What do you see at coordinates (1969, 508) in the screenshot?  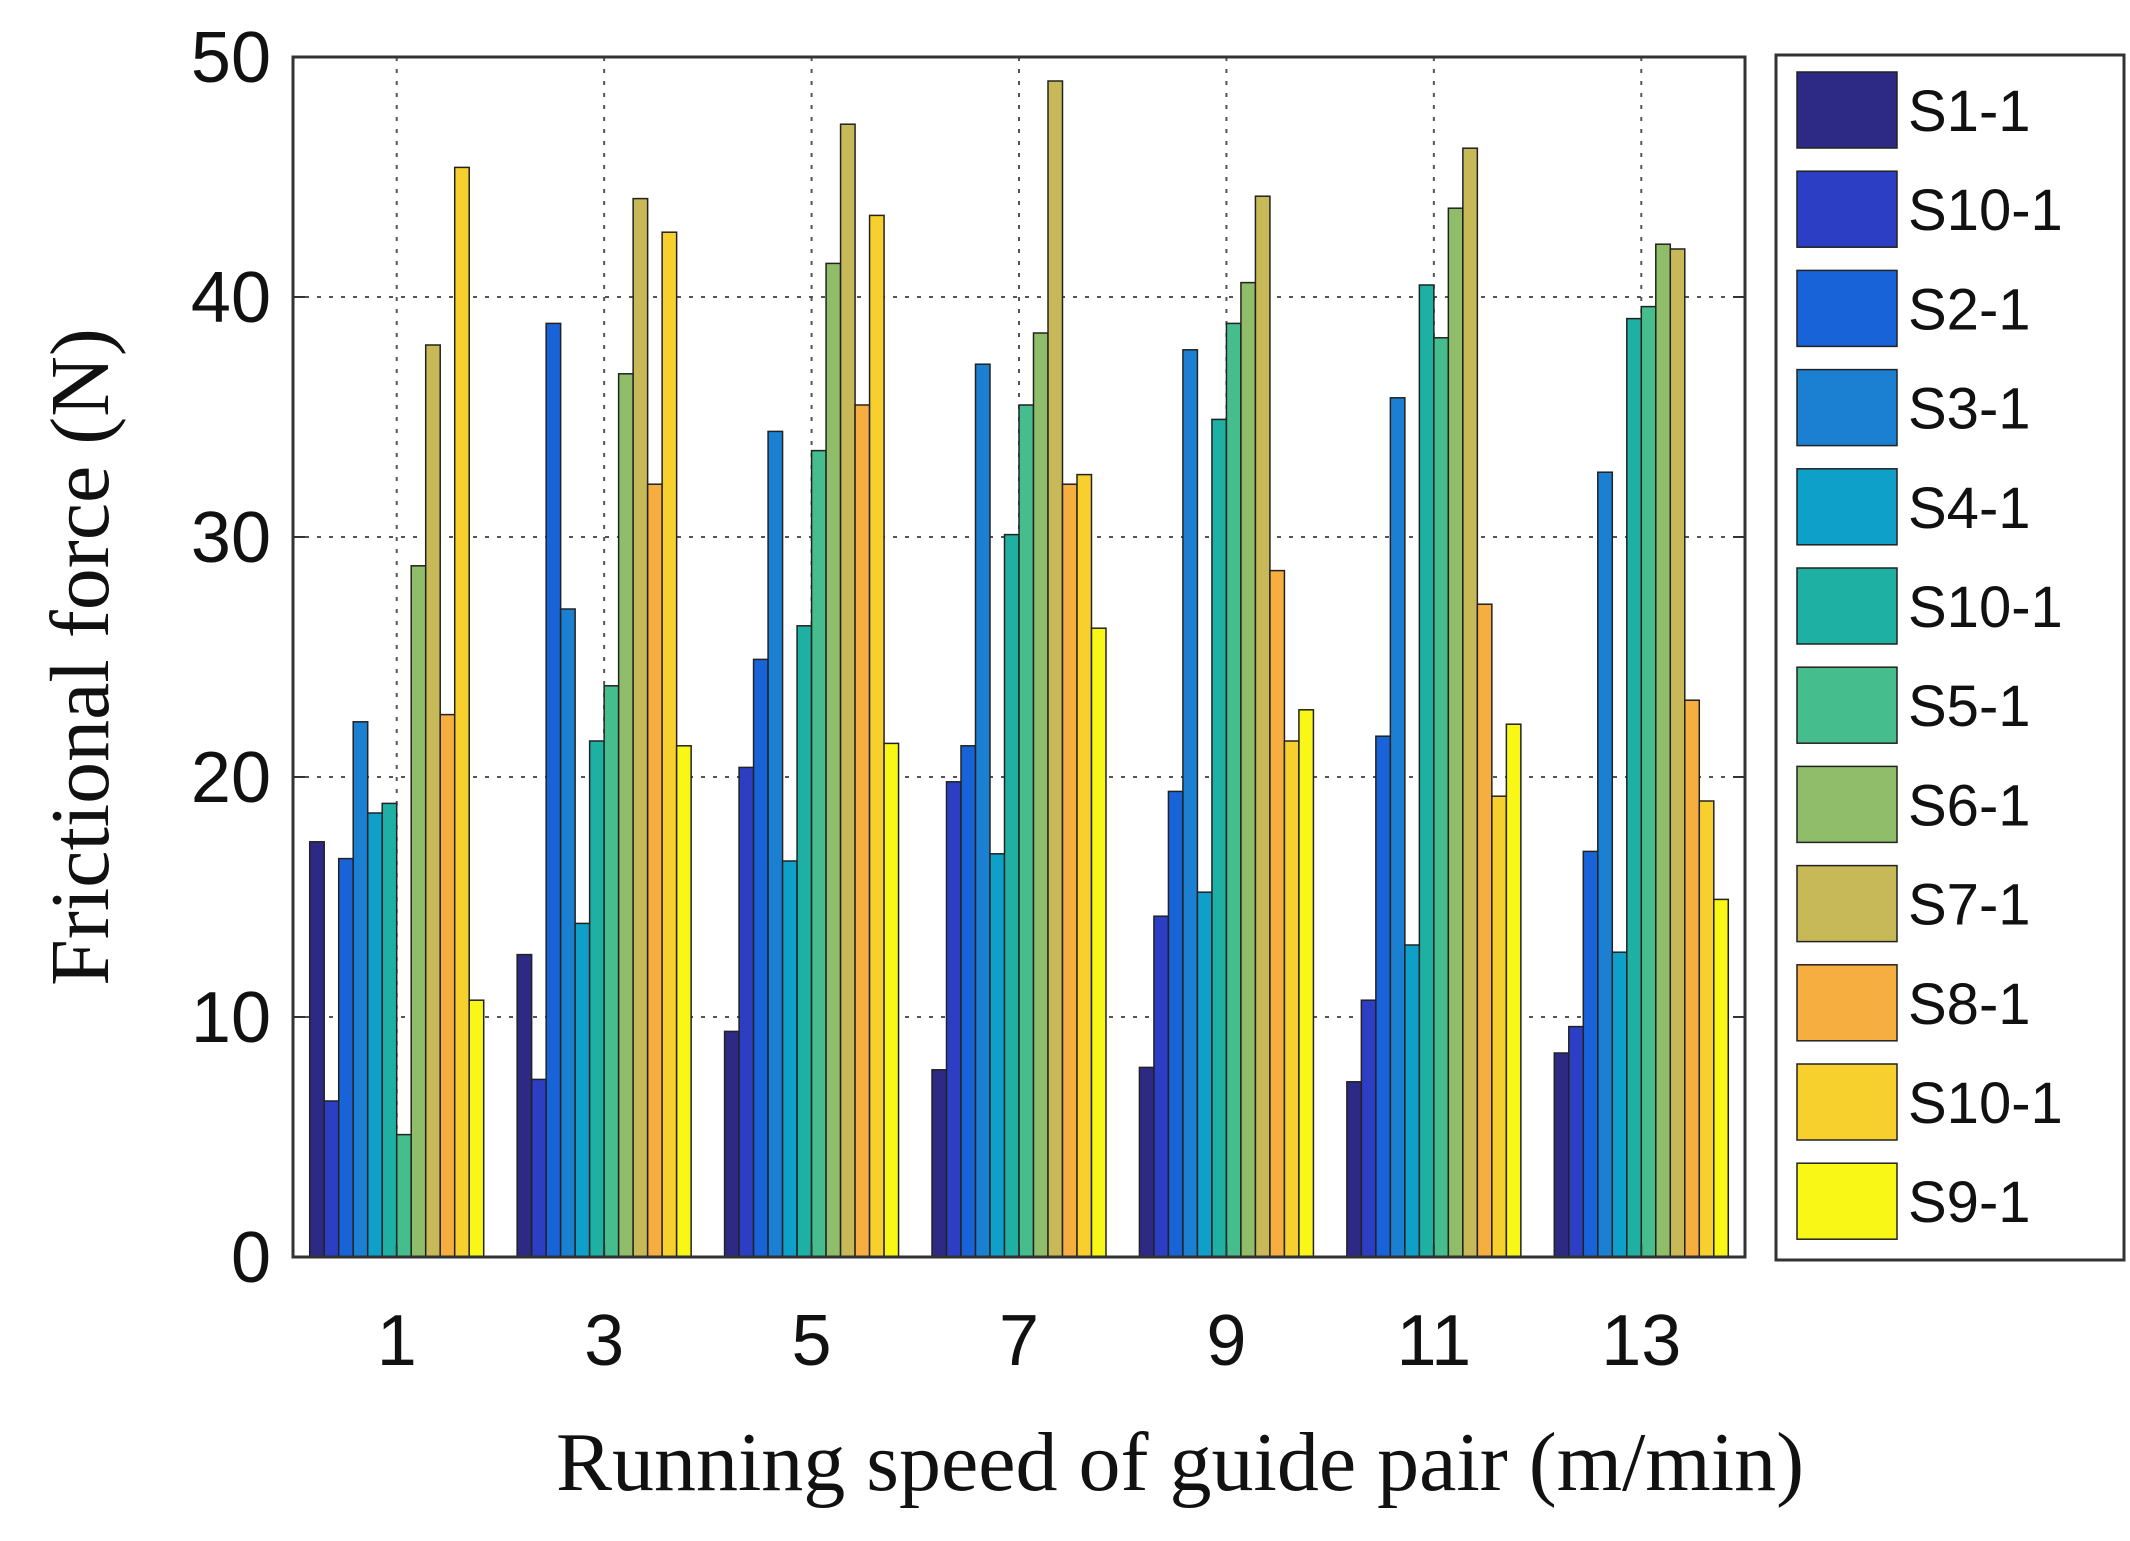 I see `legend-label: S4-1` at bounding box center [1969, 508].